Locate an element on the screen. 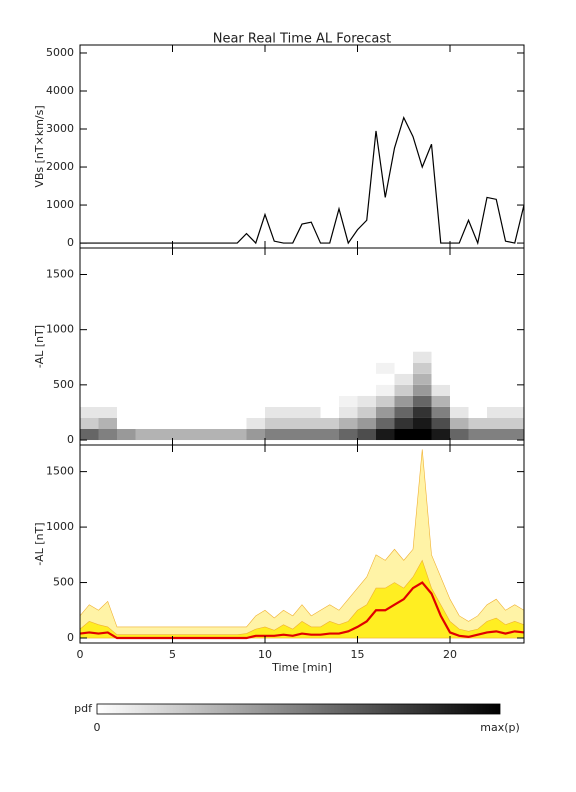 The image size is (576, 792). y-tick-label: 500 is located at coordinates (63, 582).